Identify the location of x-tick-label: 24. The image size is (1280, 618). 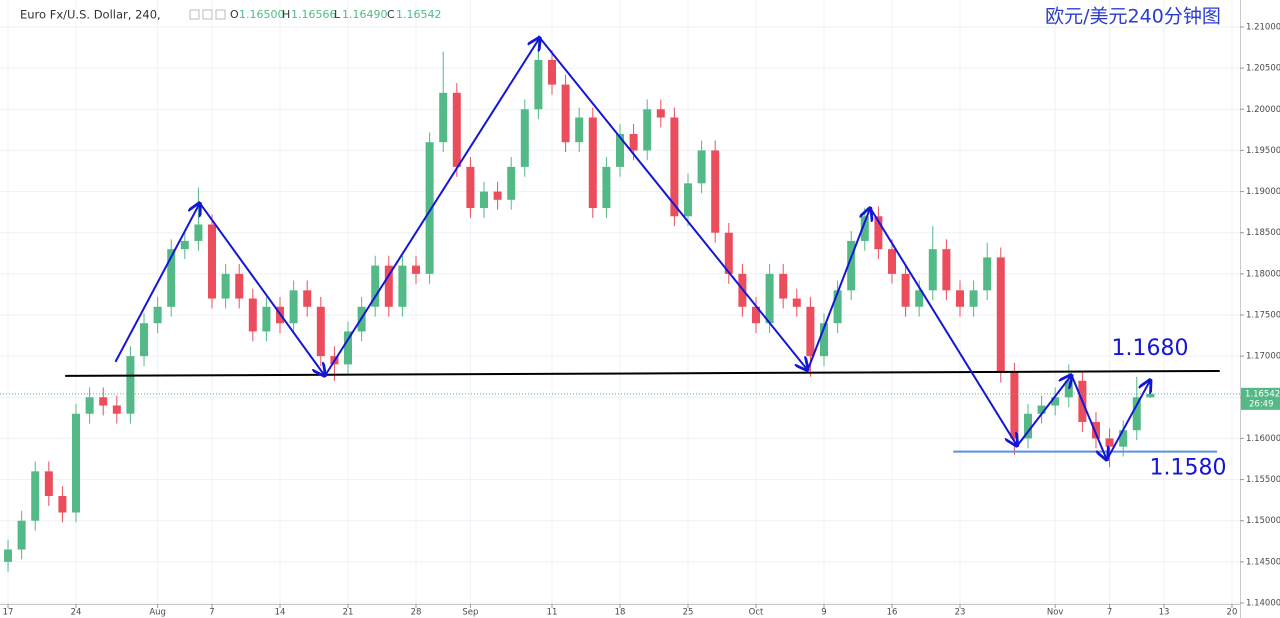
(76, 613).